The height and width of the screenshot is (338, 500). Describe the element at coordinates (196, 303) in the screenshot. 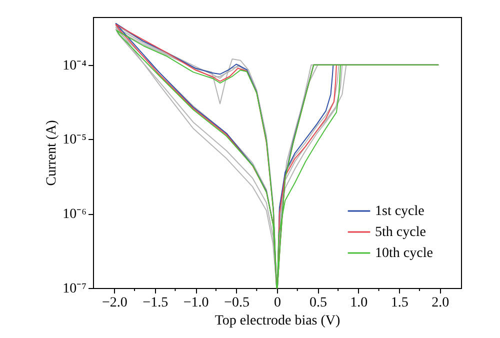

I see `x-tick-label: −1.0` at that location.